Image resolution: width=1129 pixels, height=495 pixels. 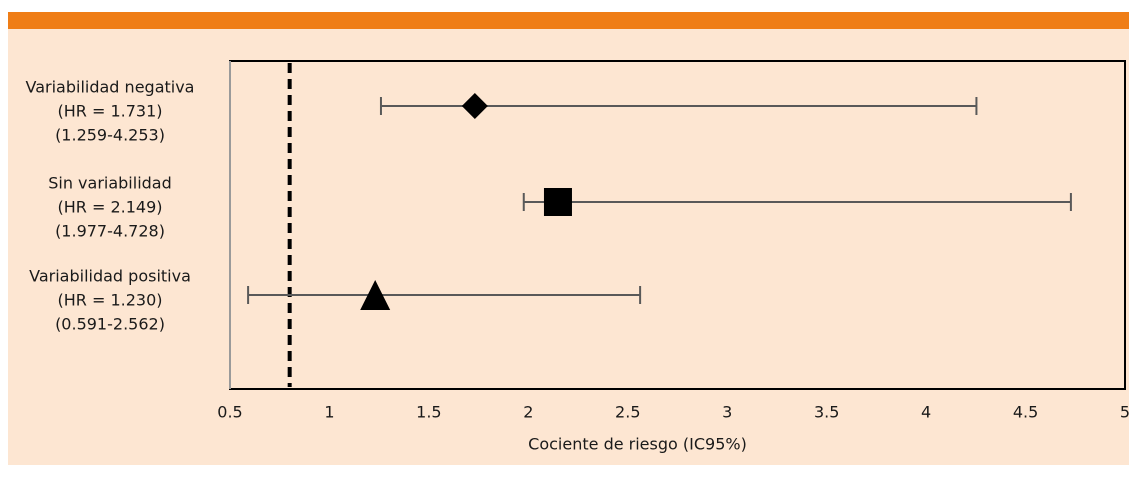 What do you see at coordinates (1025, 412) in the screenshot?
I see `x-tick-label: 4.5` at bounding box center [1025, 412].